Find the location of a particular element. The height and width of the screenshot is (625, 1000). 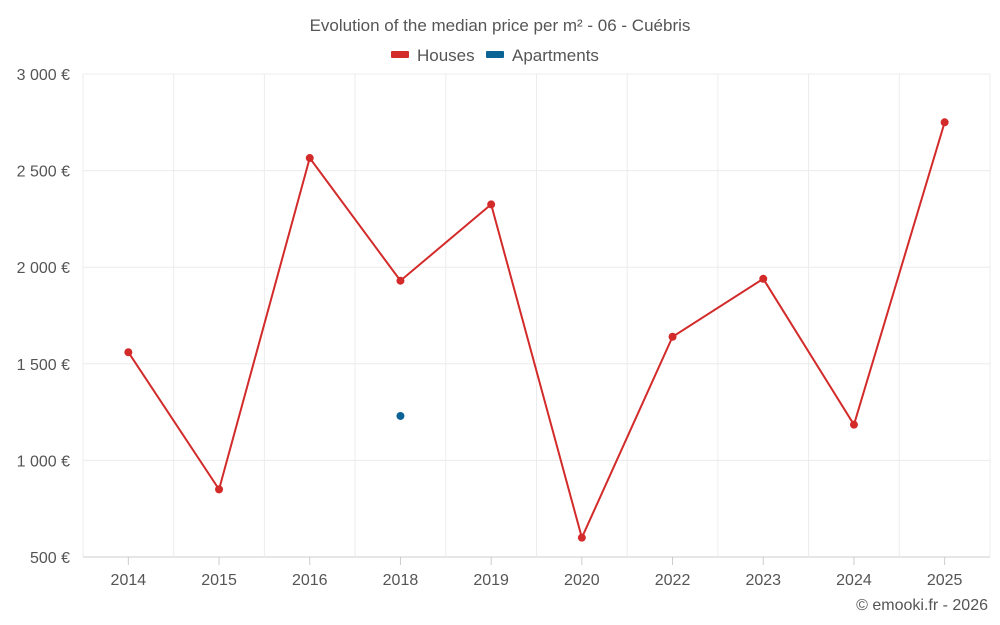

x-tick-label: 2014 is located at coordinates (129, 580).